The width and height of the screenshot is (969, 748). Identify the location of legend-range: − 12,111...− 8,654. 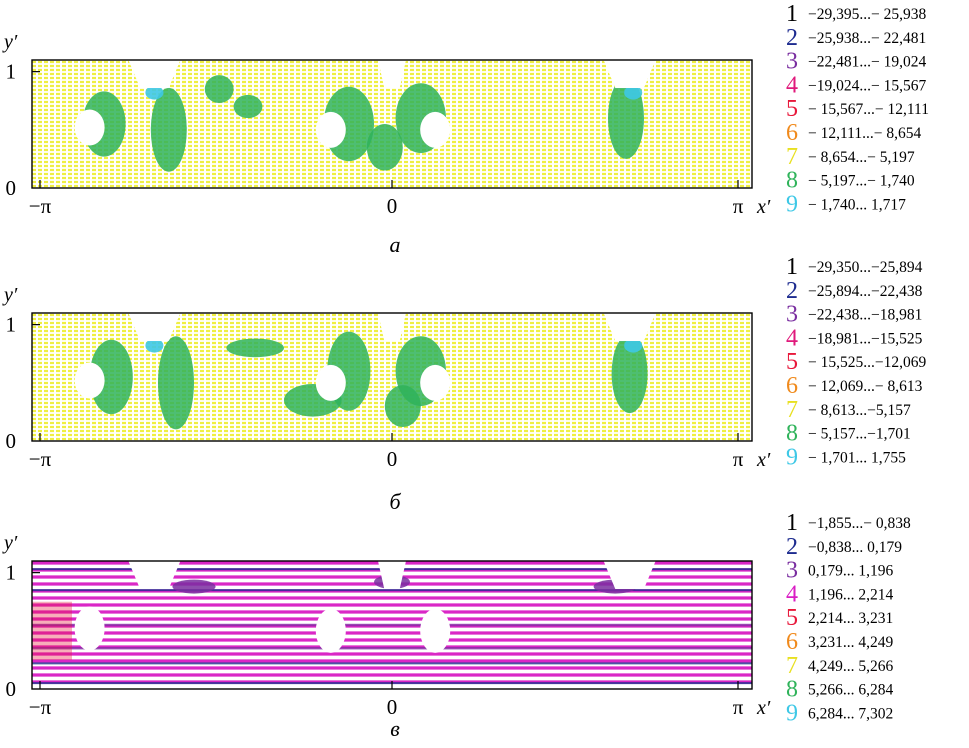
(864, 133).